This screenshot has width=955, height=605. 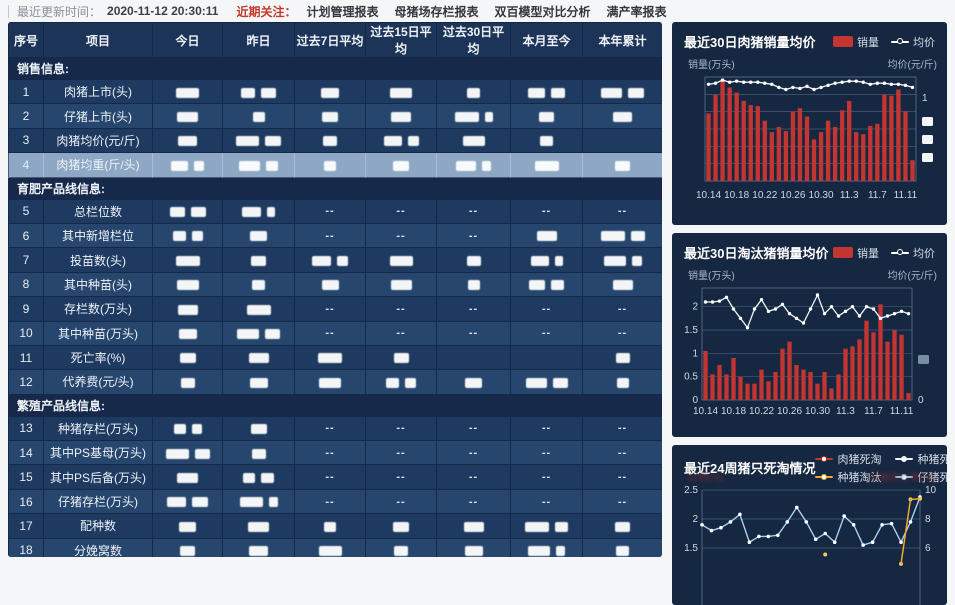 What do you see at coordinates (691, 548) in the screenshot?
I see `svg-text: 1.5` at bounding box center [691, 548].